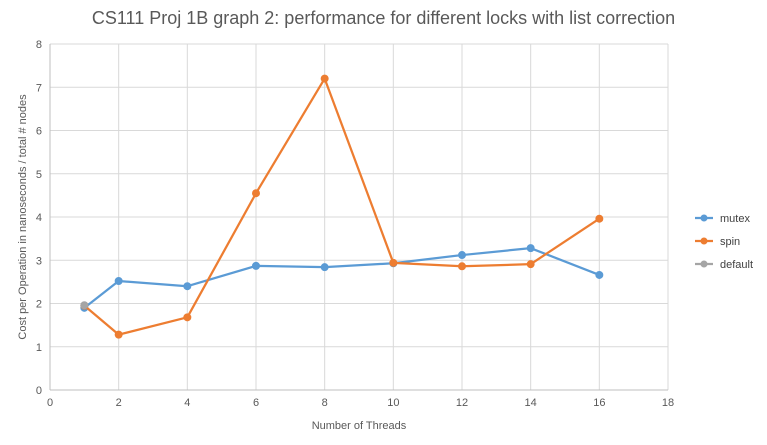 The width and height of the screenshot is (767, 445). I want to click on y-tick-label: 0, so click(39, 391).